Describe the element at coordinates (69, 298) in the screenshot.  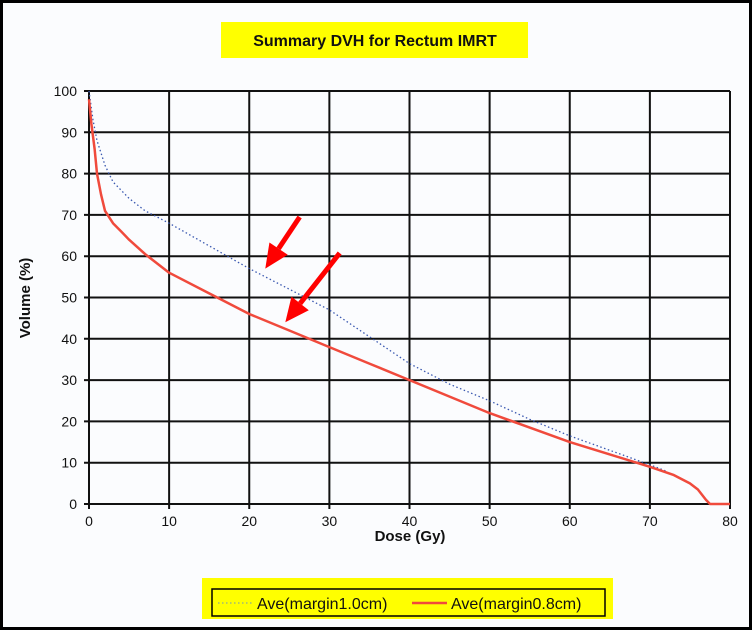
I see `y-tick-label: 50` at that location.